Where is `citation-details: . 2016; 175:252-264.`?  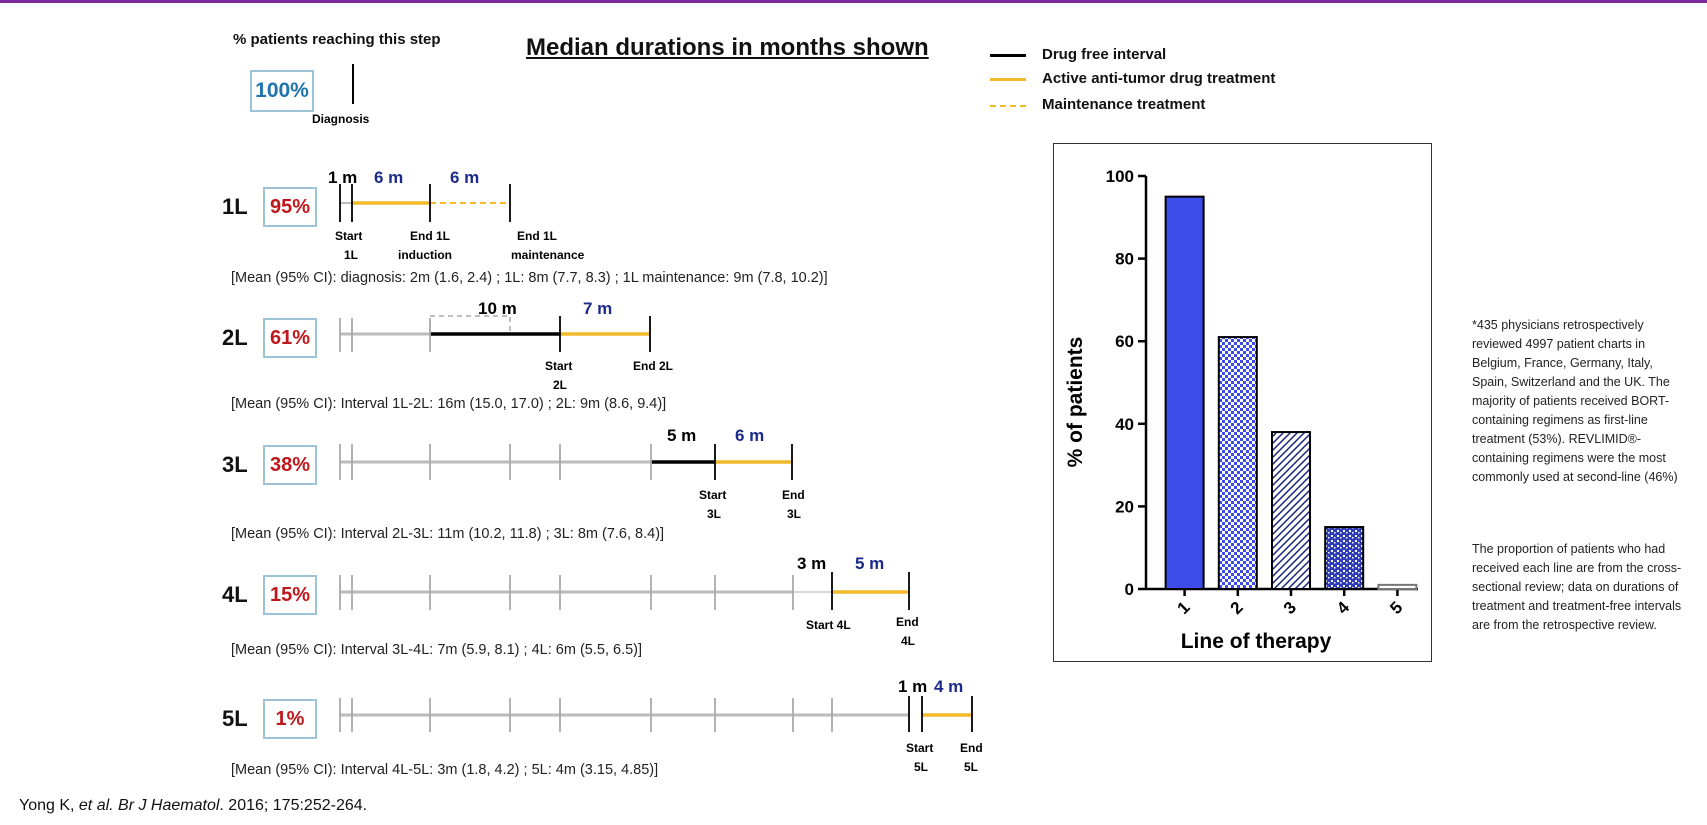 citation-details: . 2016; 175:252-264. is located at coordinates (293, 805).